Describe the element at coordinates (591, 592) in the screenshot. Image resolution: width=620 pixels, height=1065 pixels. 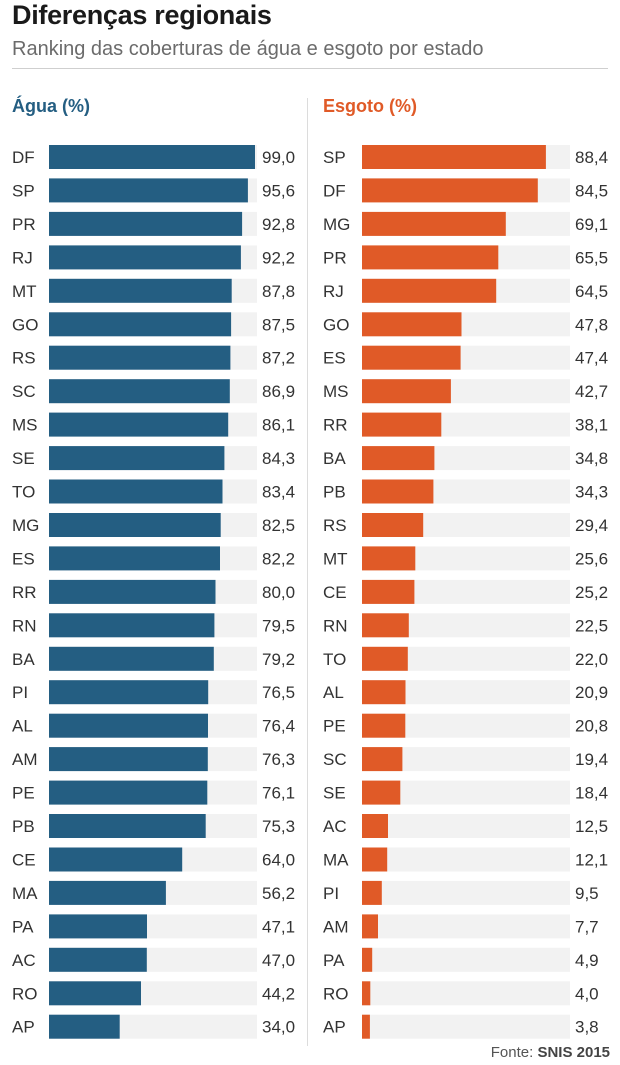
I see `esgoto-value-label: 25,2` at that location.